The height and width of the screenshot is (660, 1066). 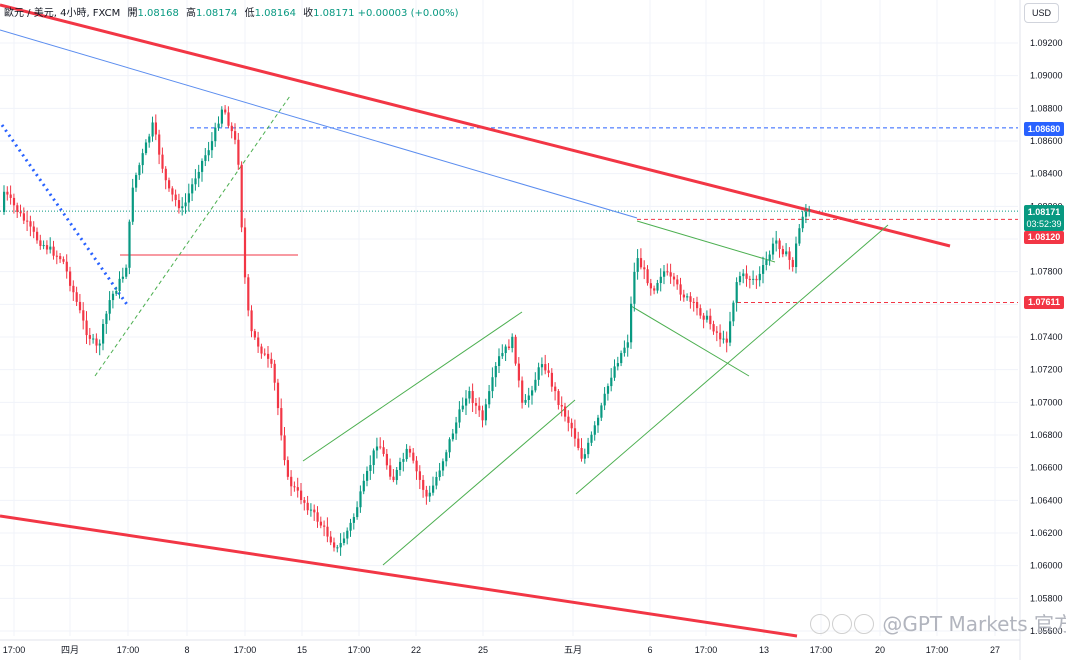 I want to click on open-label: 開, so click(x=132, y=13).